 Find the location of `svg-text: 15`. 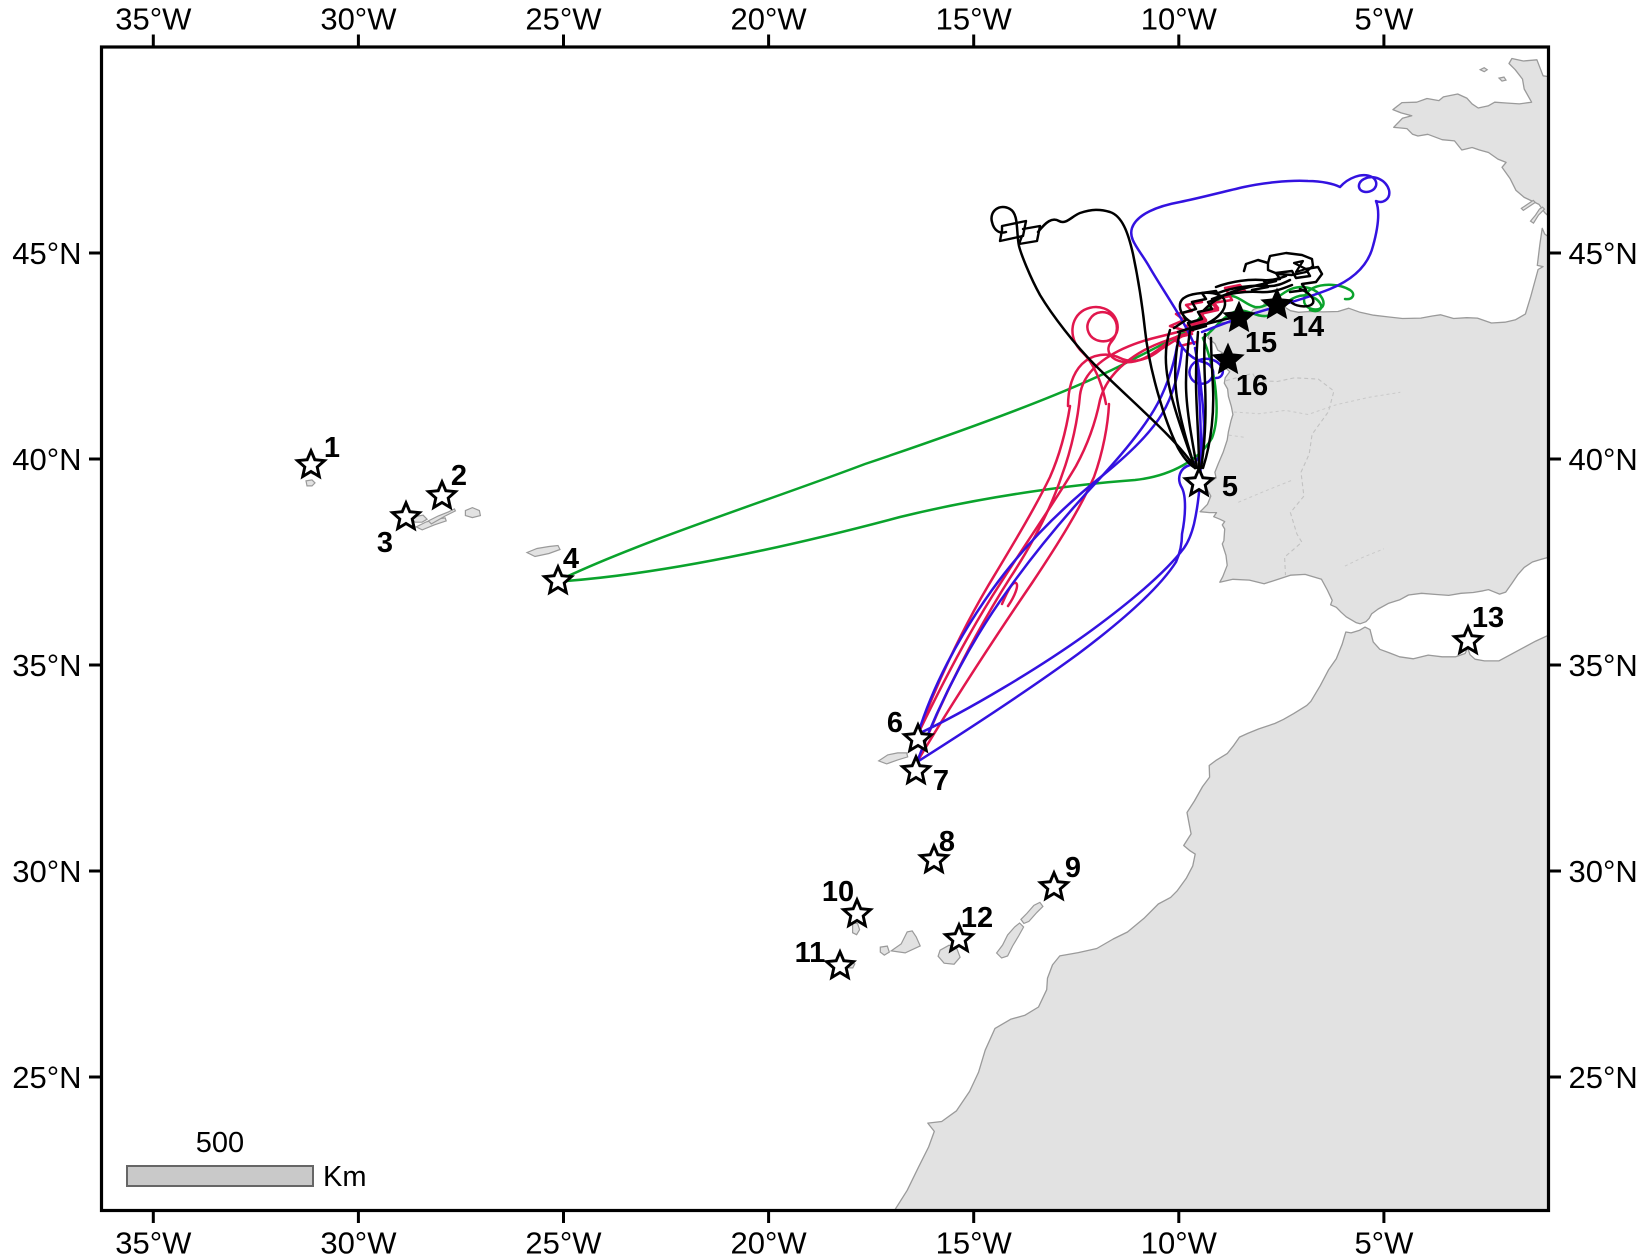

svg-text: 15 is located at coordinates (1261, 343).